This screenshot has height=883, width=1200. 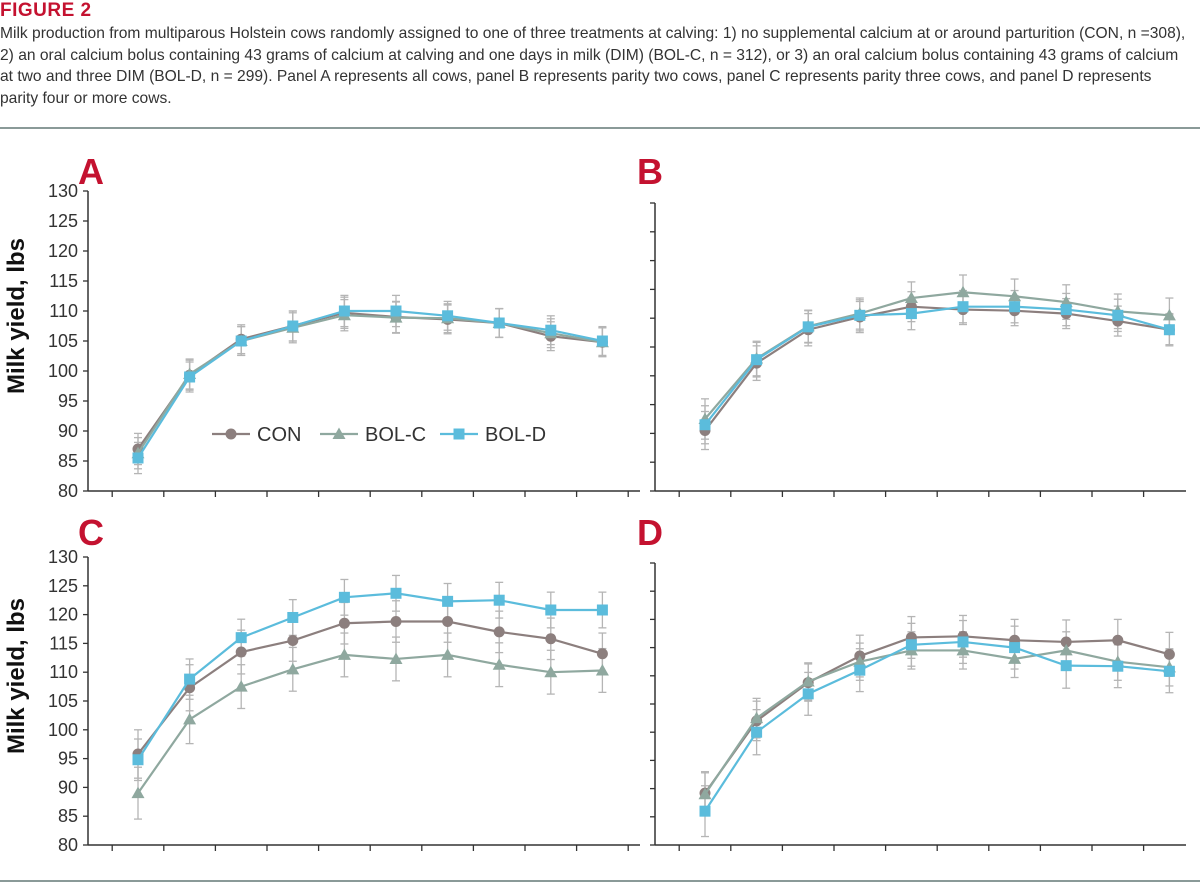 I want to click on y-tick-label: 110, so click(x=63, y=311).